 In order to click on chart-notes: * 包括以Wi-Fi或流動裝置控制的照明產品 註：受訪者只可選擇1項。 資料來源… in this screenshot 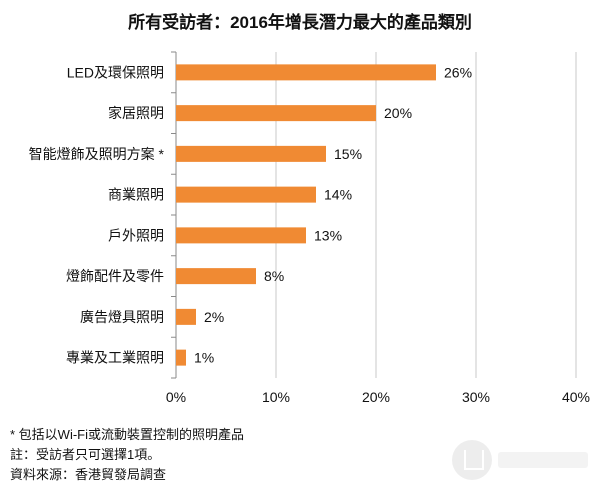, I will do `click(127, 455)`.